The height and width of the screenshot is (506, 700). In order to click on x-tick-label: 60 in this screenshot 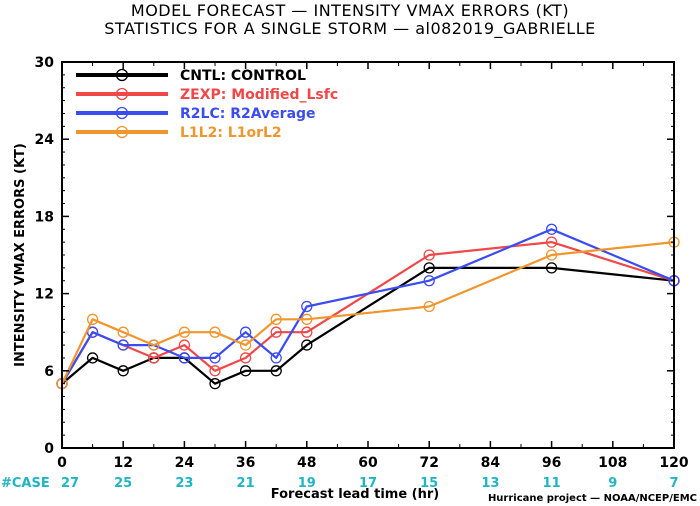, I will do `click(368, 463)`.